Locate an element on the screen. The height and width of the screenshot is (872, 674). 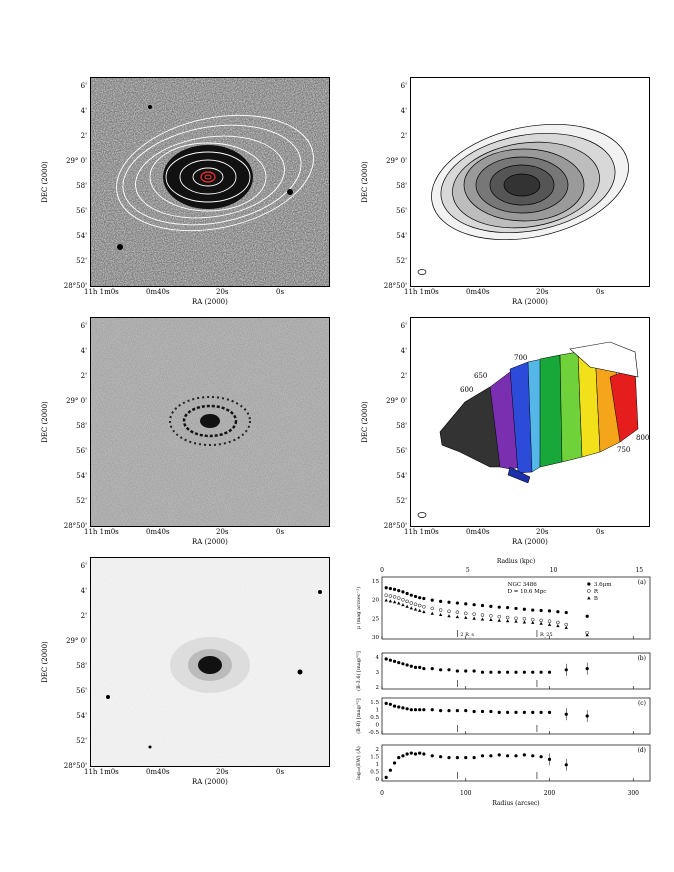
y-tick-label: 1.5 is located at coordinates (374, 703).